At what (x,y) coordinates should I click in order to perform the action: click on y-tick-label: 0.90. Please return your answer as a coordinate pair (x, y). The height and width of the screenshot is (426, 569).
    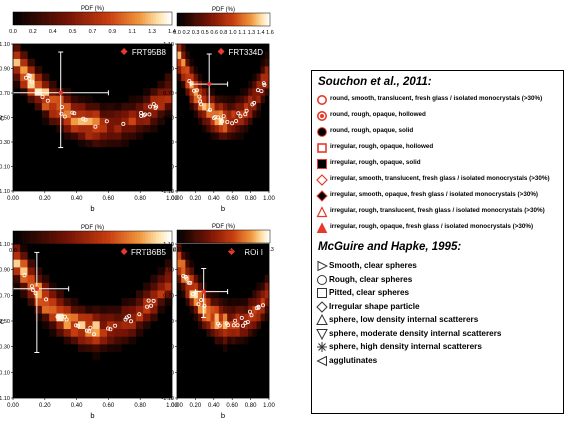
    Looking at the image, I should click on (5, 271).